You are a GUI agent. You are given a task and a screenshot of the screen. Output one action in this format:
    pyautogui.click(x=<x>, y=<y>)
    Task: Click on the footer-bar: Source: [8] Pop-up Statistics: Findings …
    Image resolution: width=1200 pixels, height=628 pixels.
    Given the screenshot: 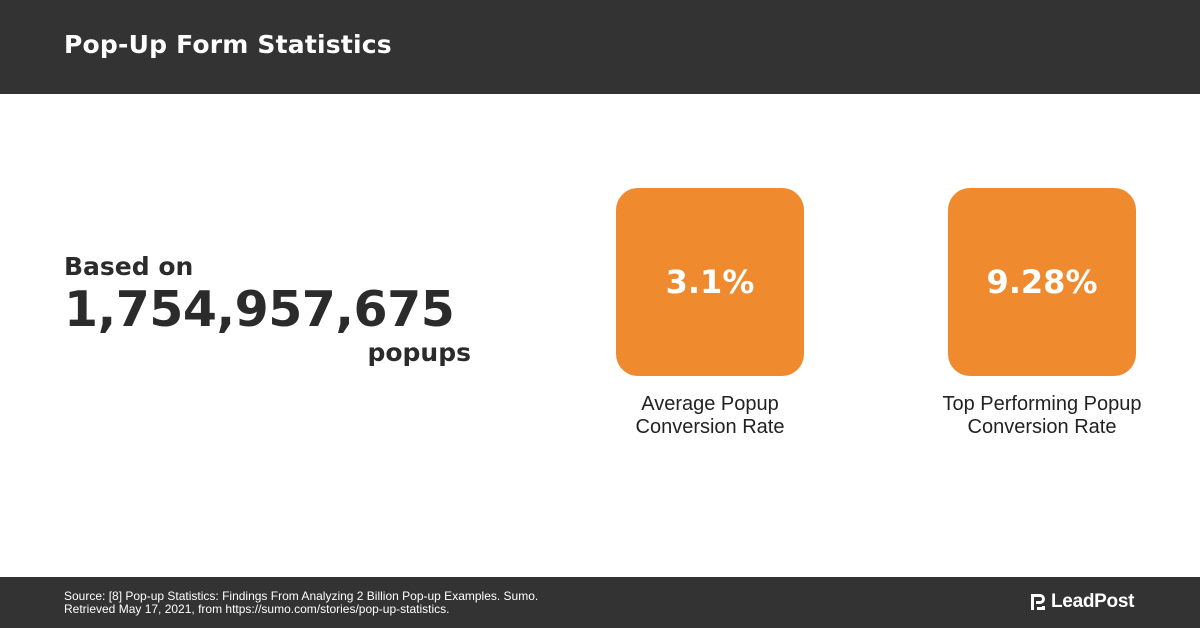 What is the action you would take?
    pyautogui.click(x=600, y=602)
    